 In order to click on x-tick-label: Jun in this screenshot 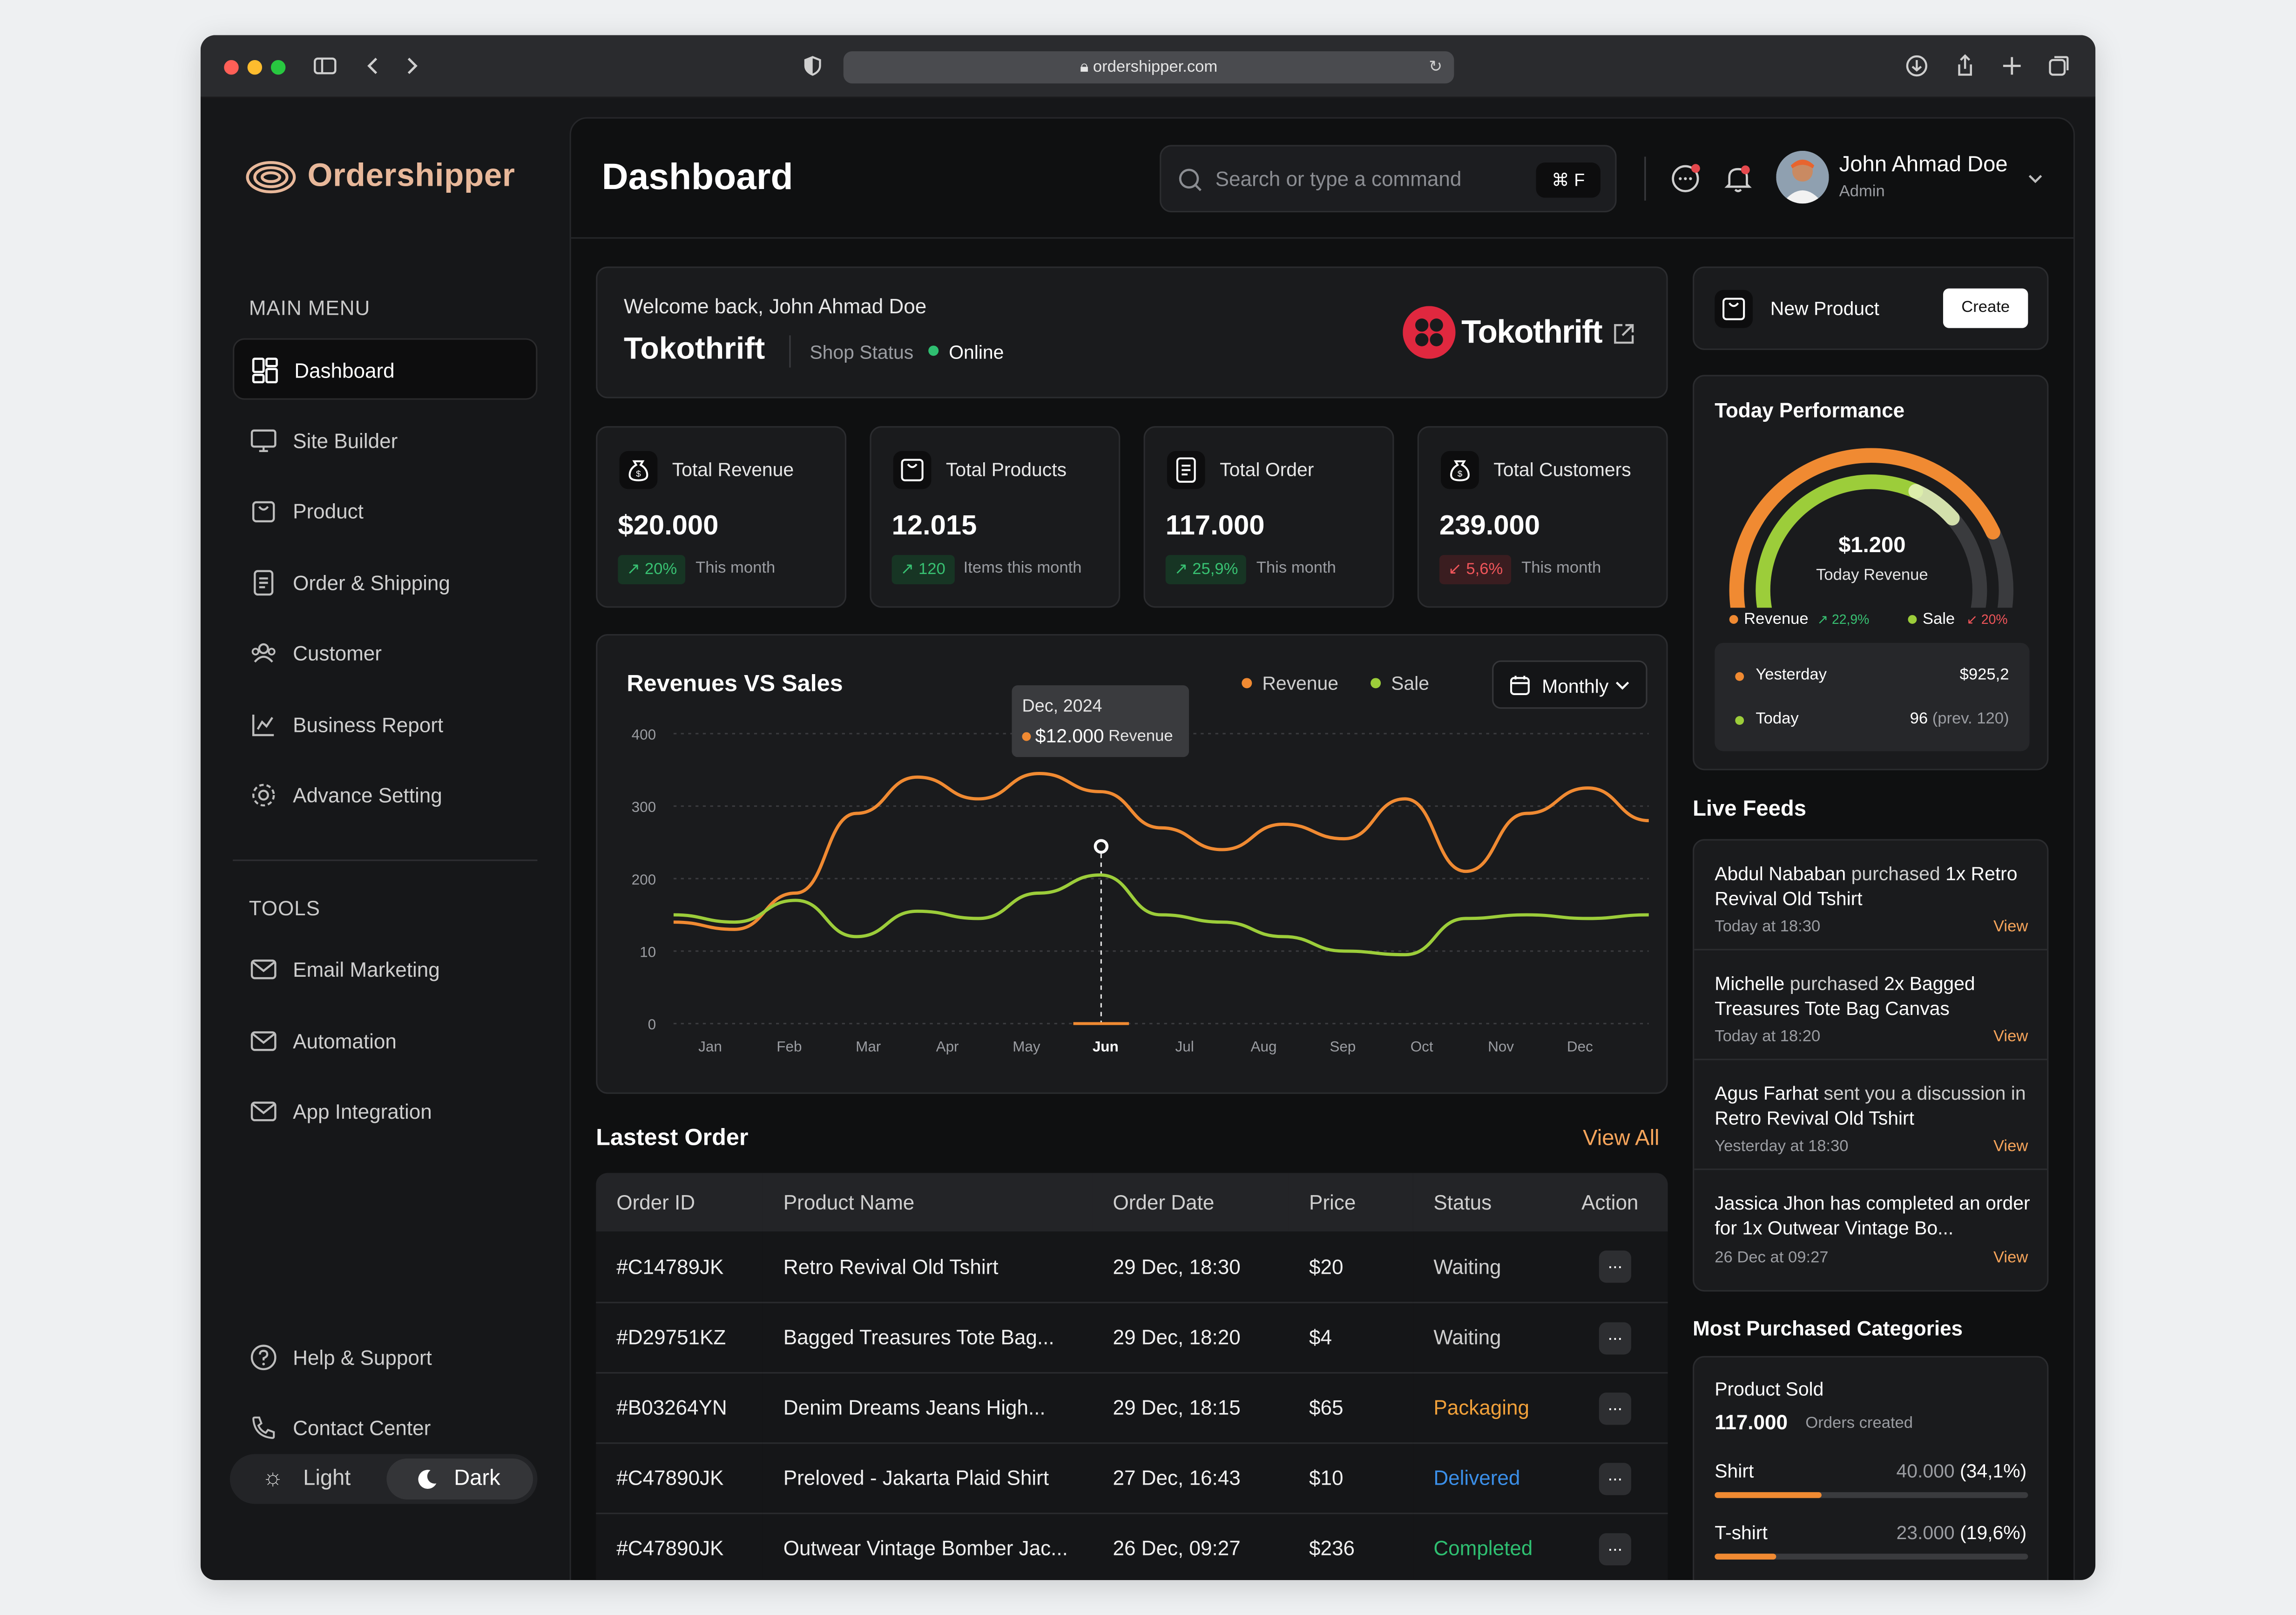, I will do `click(1106, 1046)`.